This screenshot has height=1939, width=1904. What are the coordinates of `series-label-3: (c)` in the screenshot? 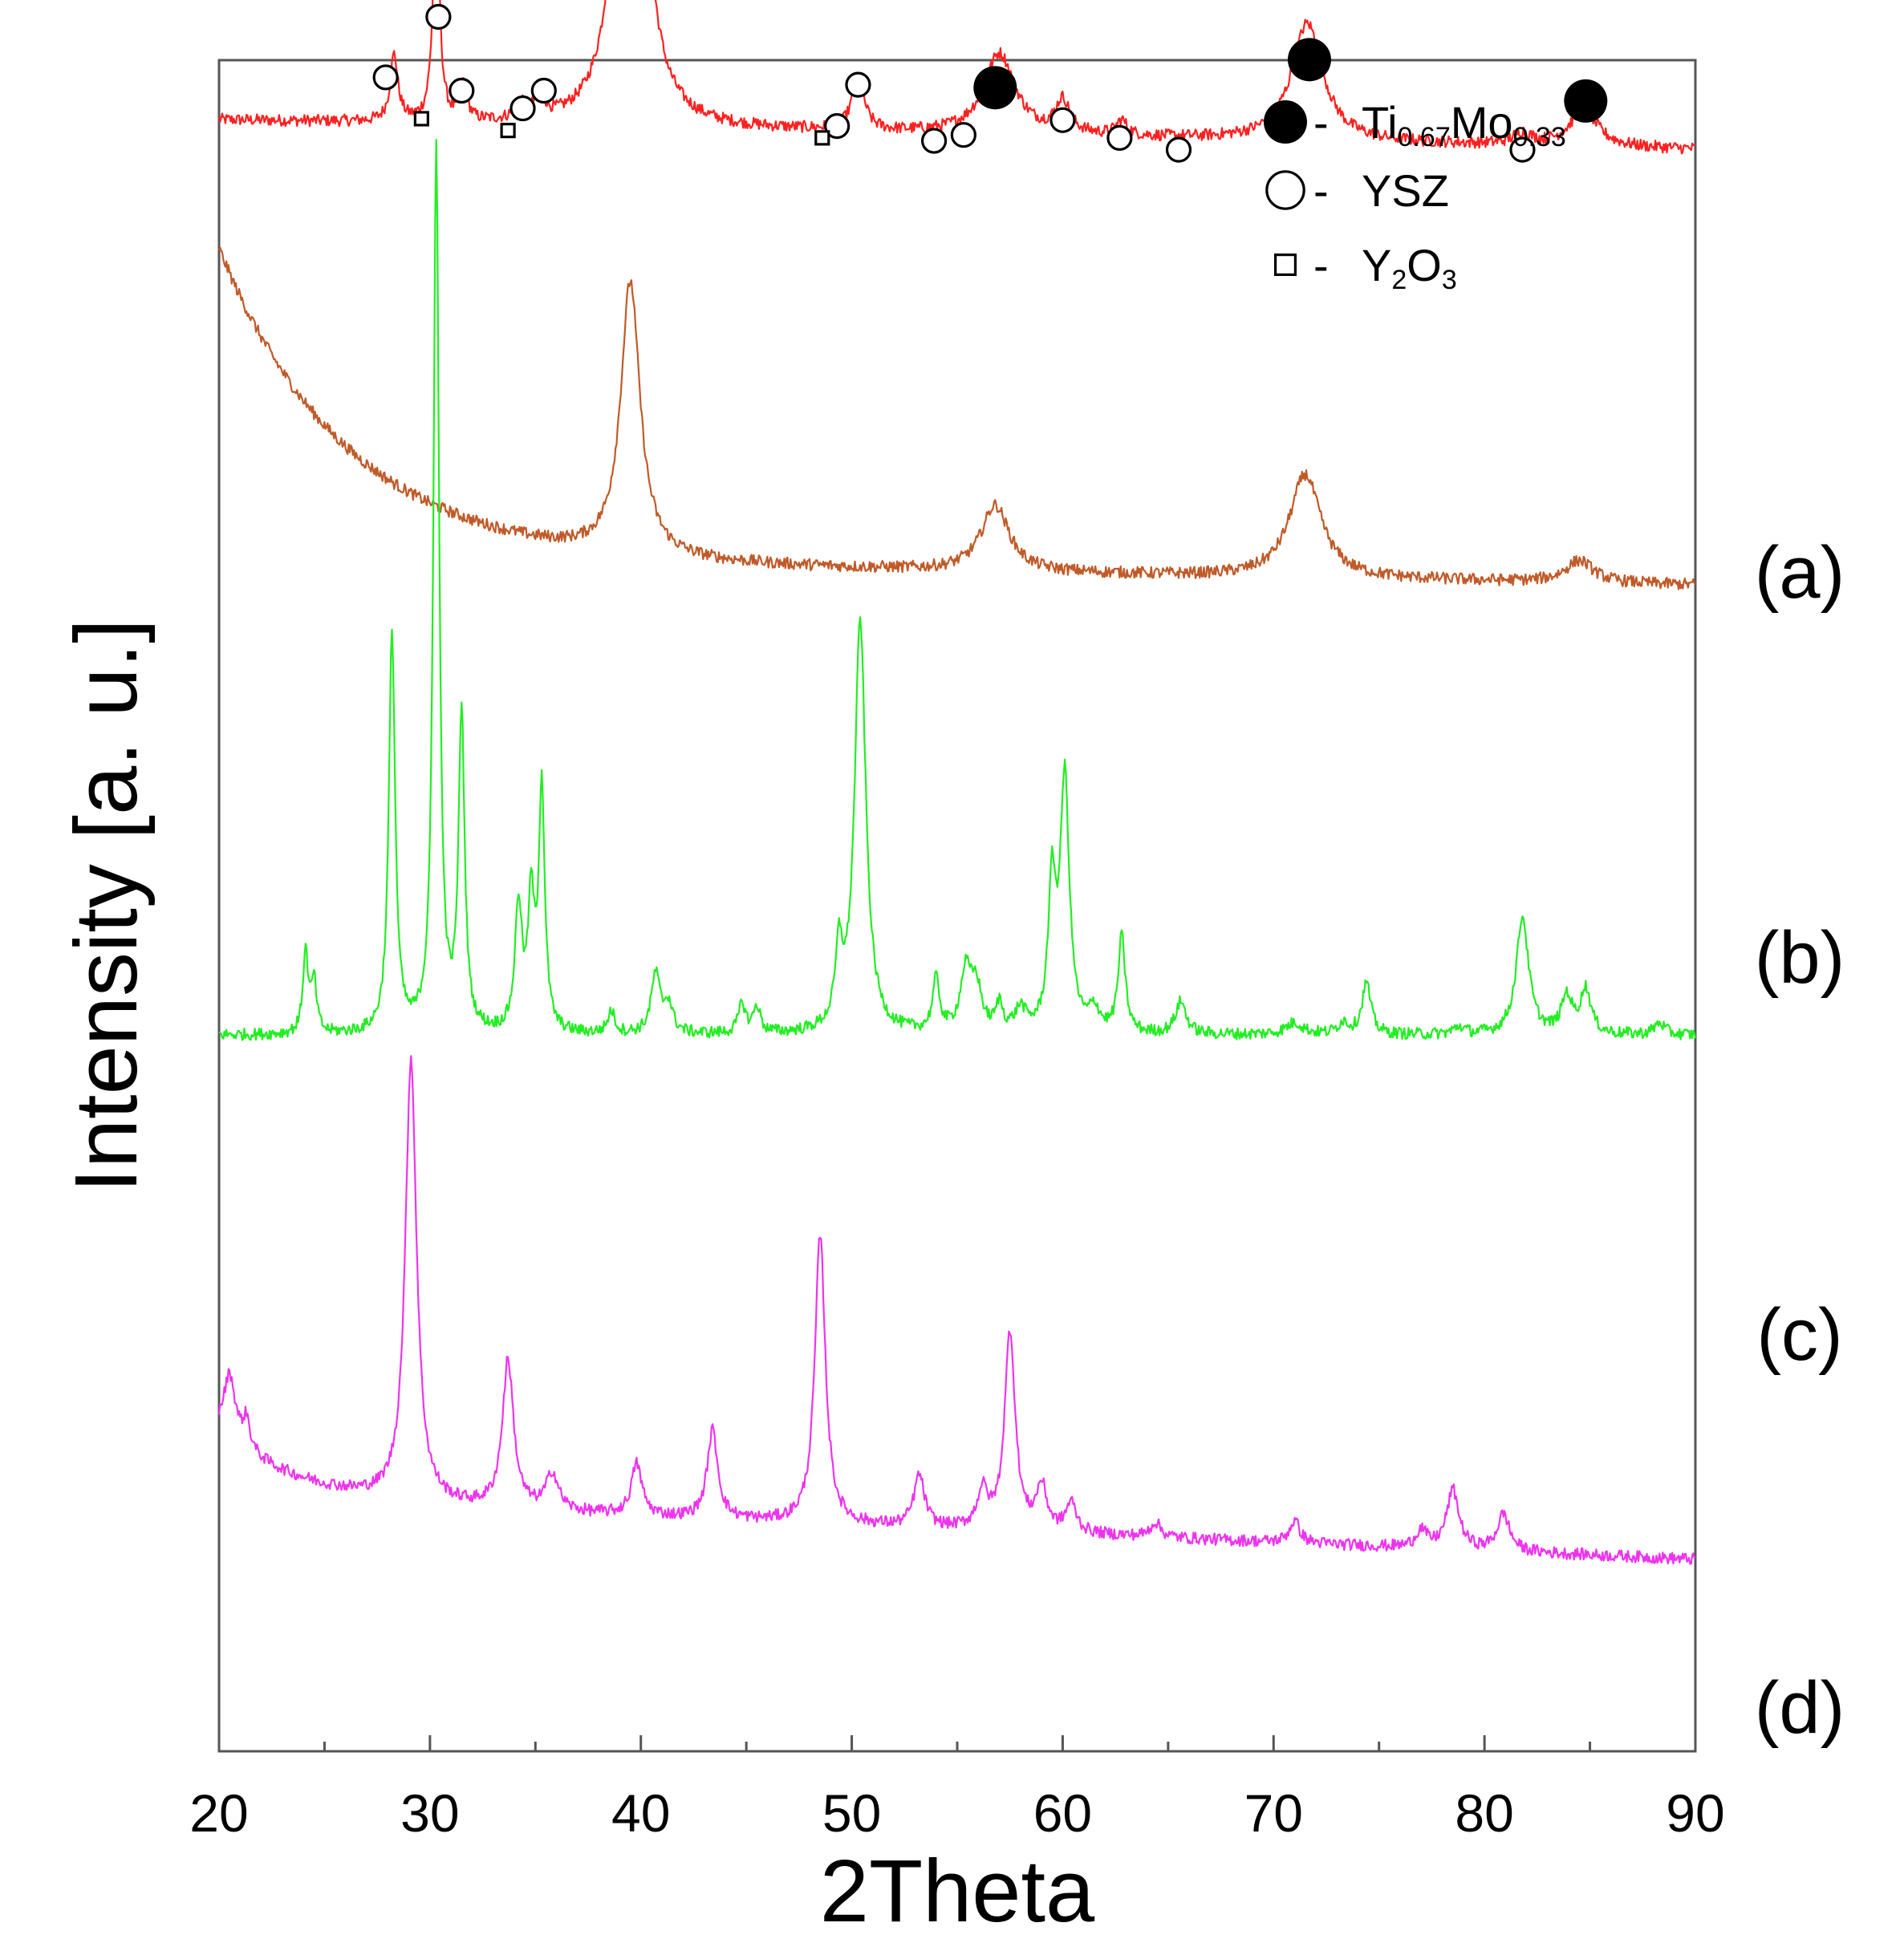 It's located at (1799, 1335).